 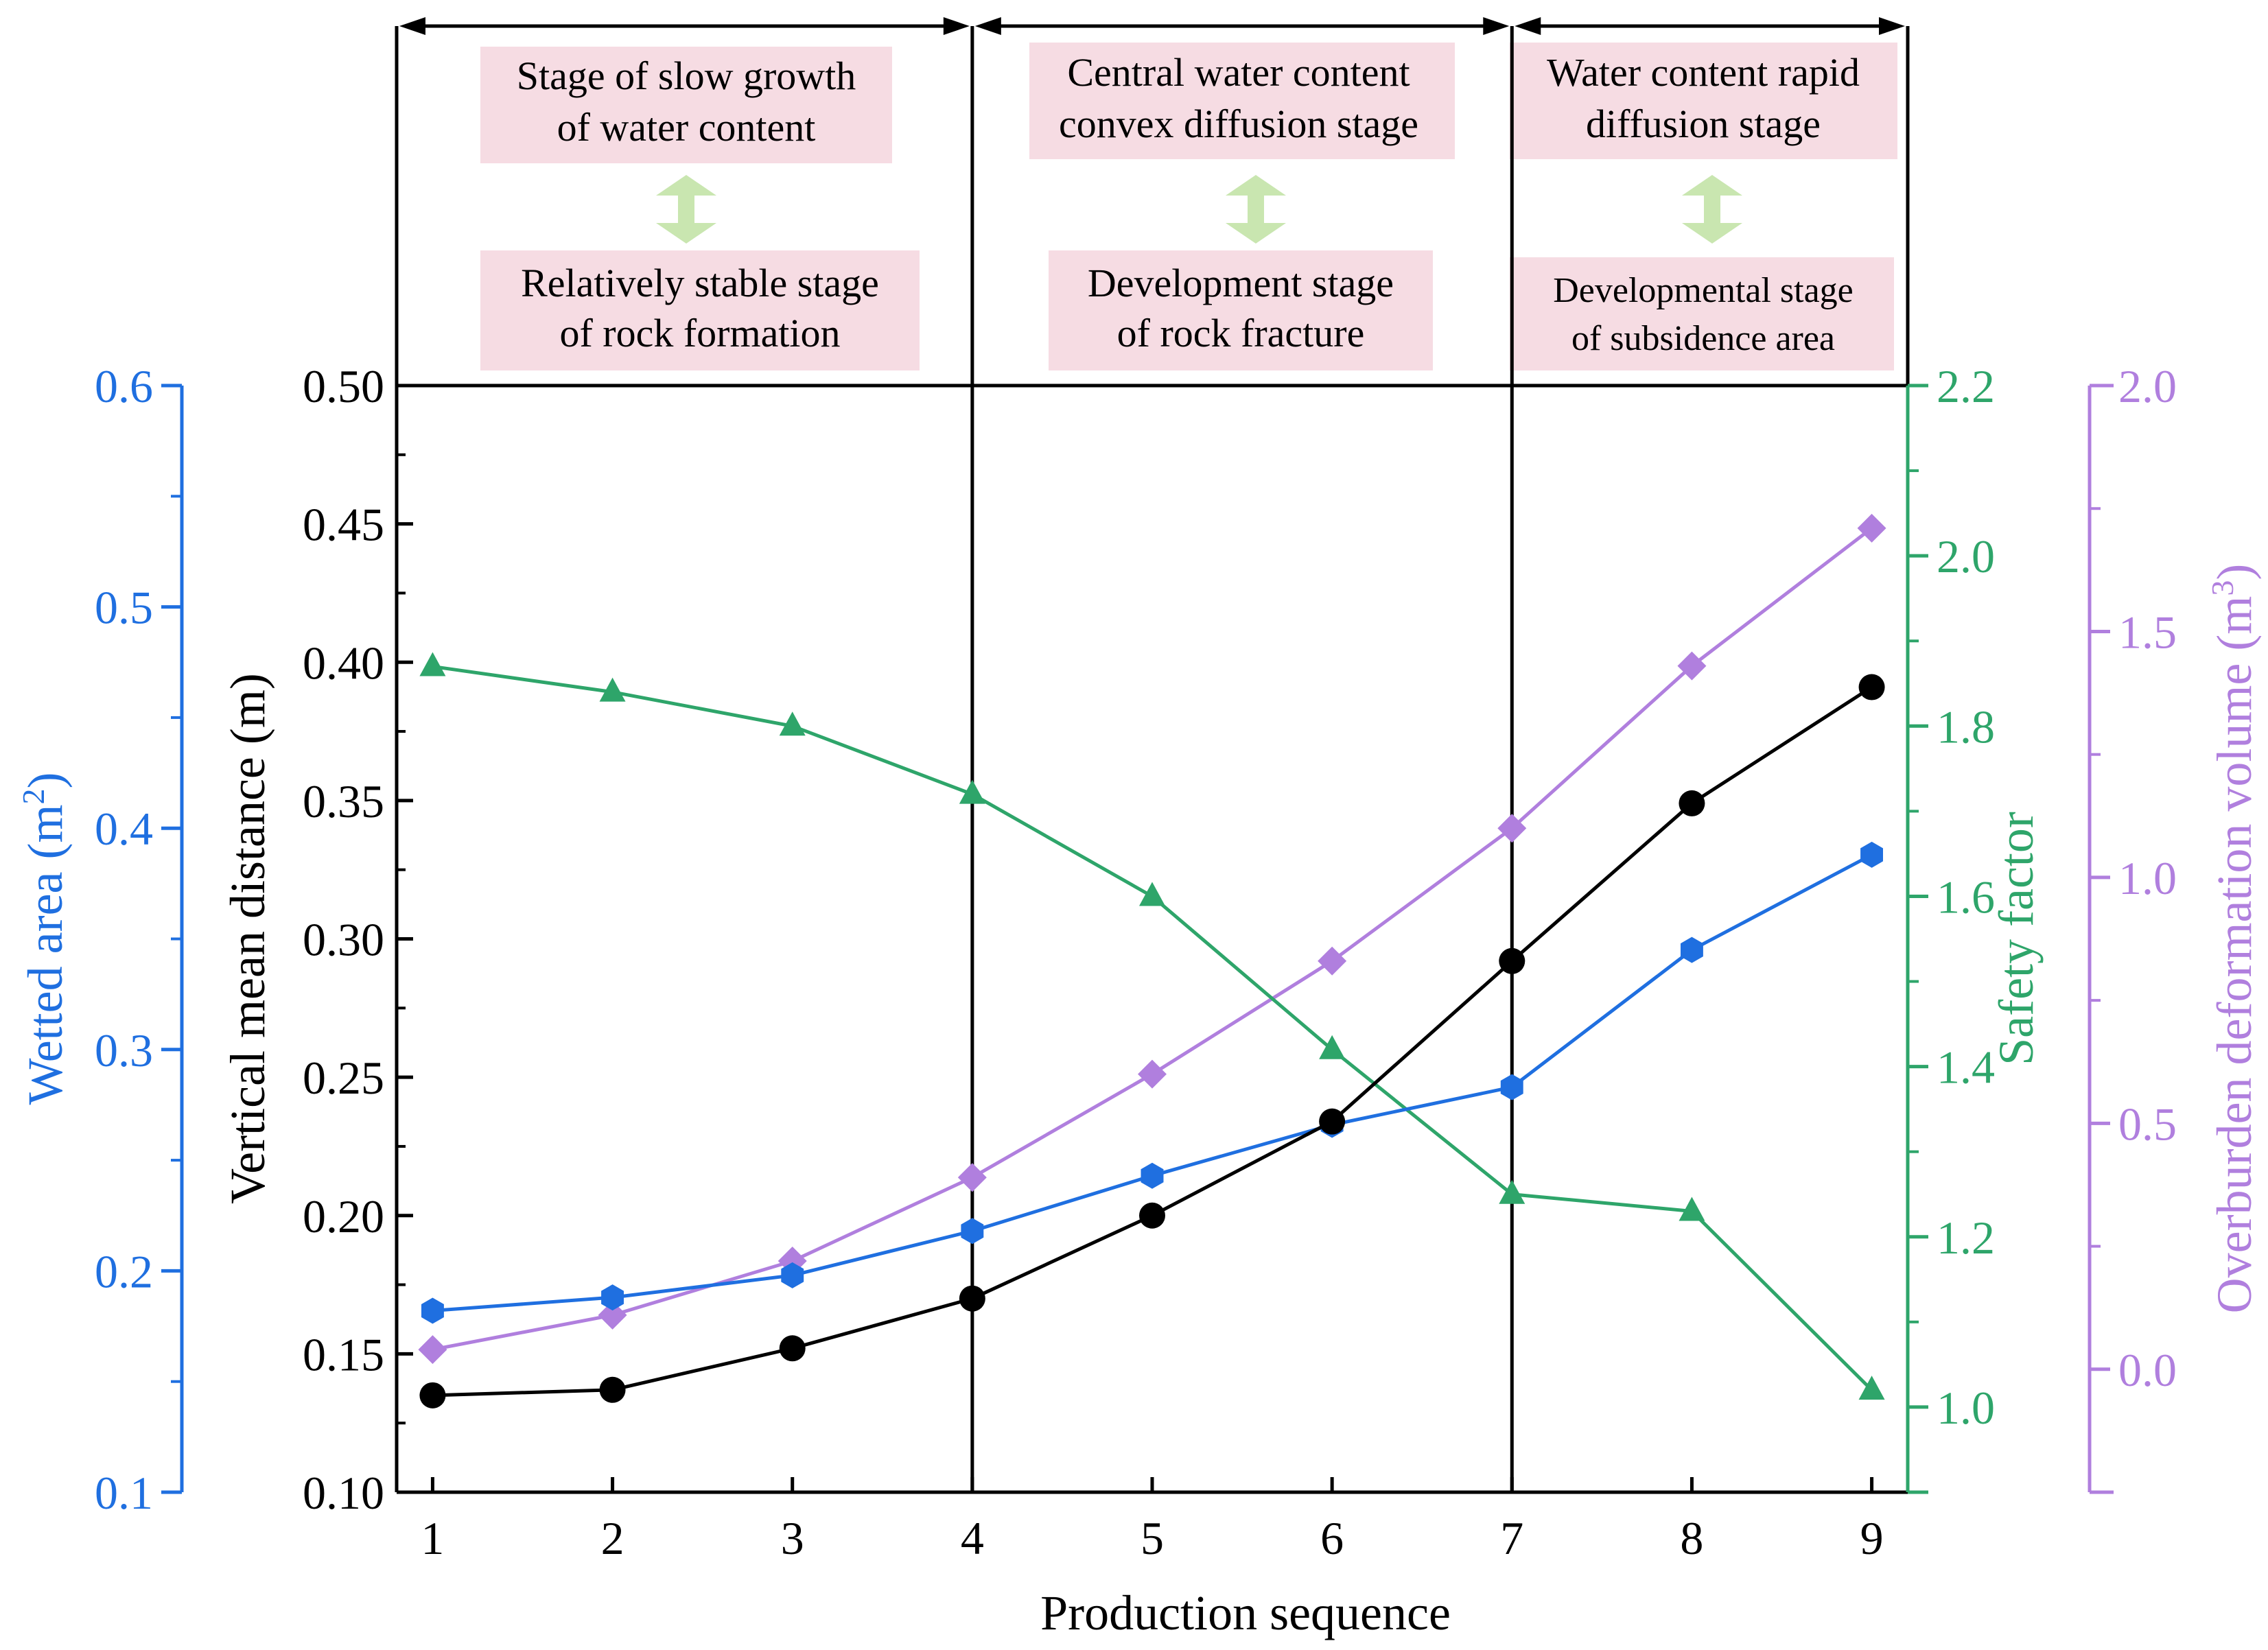 What do you see at coordinates (2147, 386) in the screenshot?
I see `overburden-volume-tick-label-4: 2.0` at bounding box center [2147, 386].